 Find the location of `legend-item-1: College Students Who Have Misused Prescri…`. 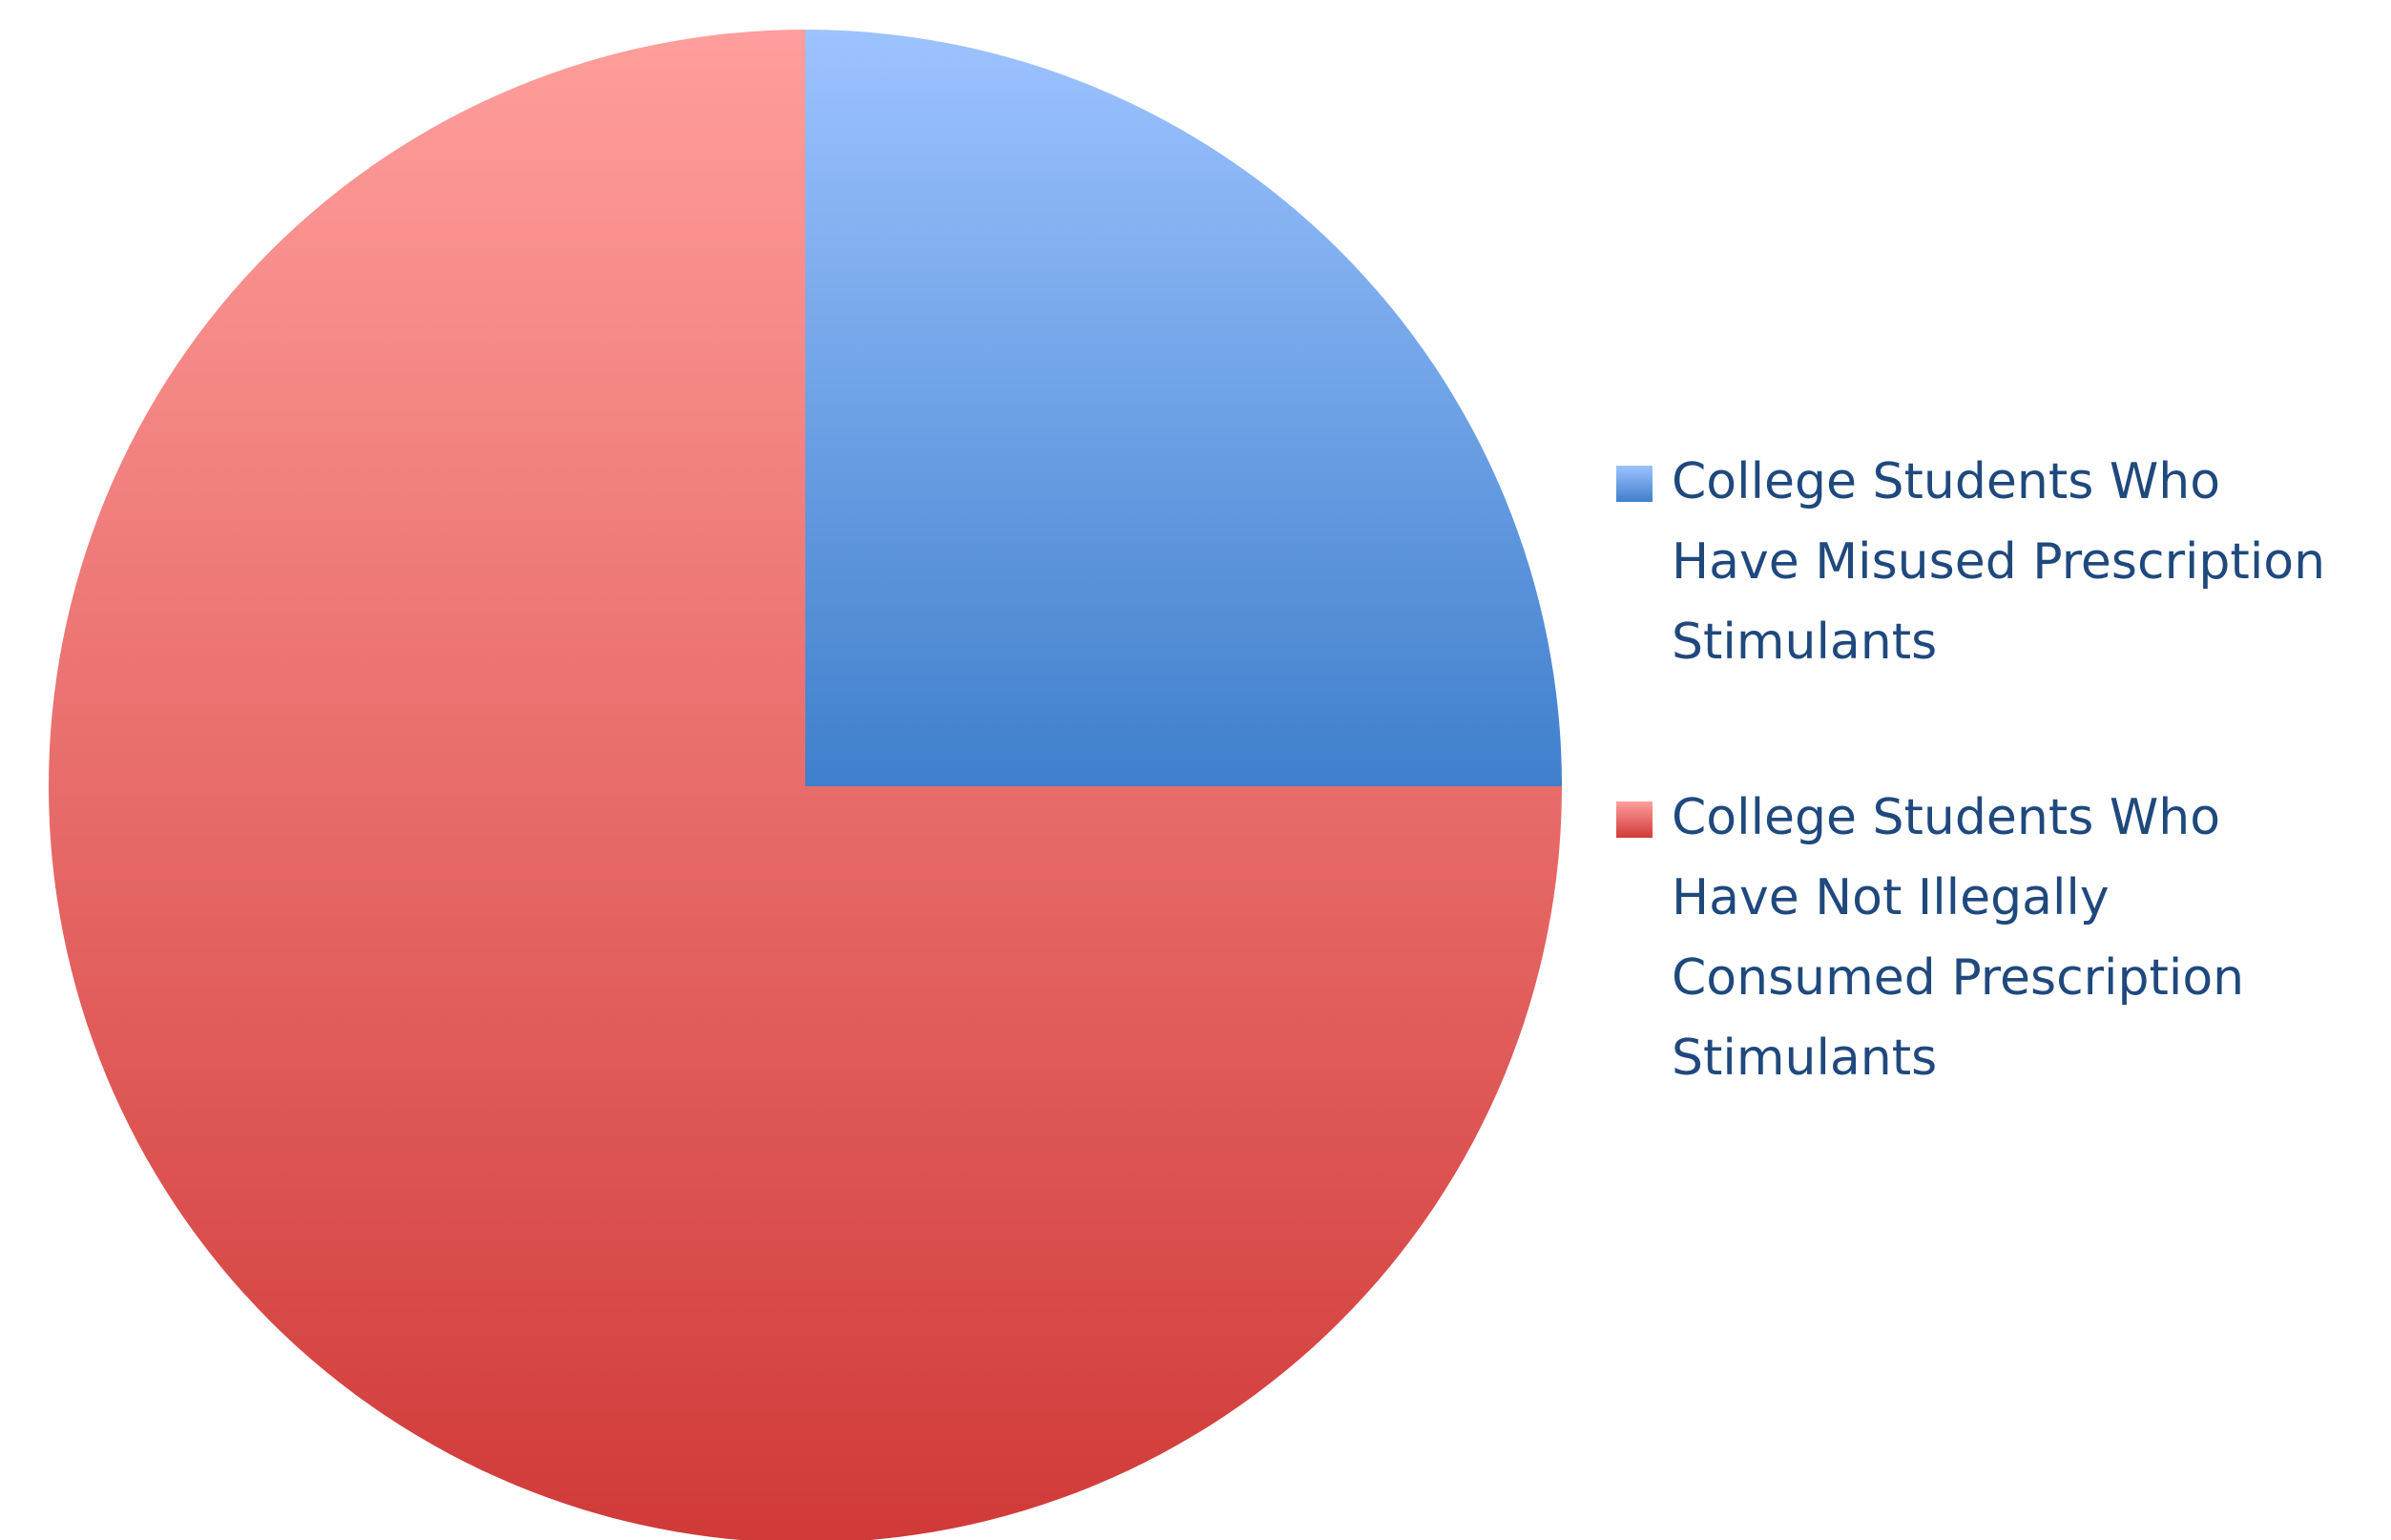

legend-item-1: College Students Who Have Misused Prescri… is located at coordinates (1971, 562).